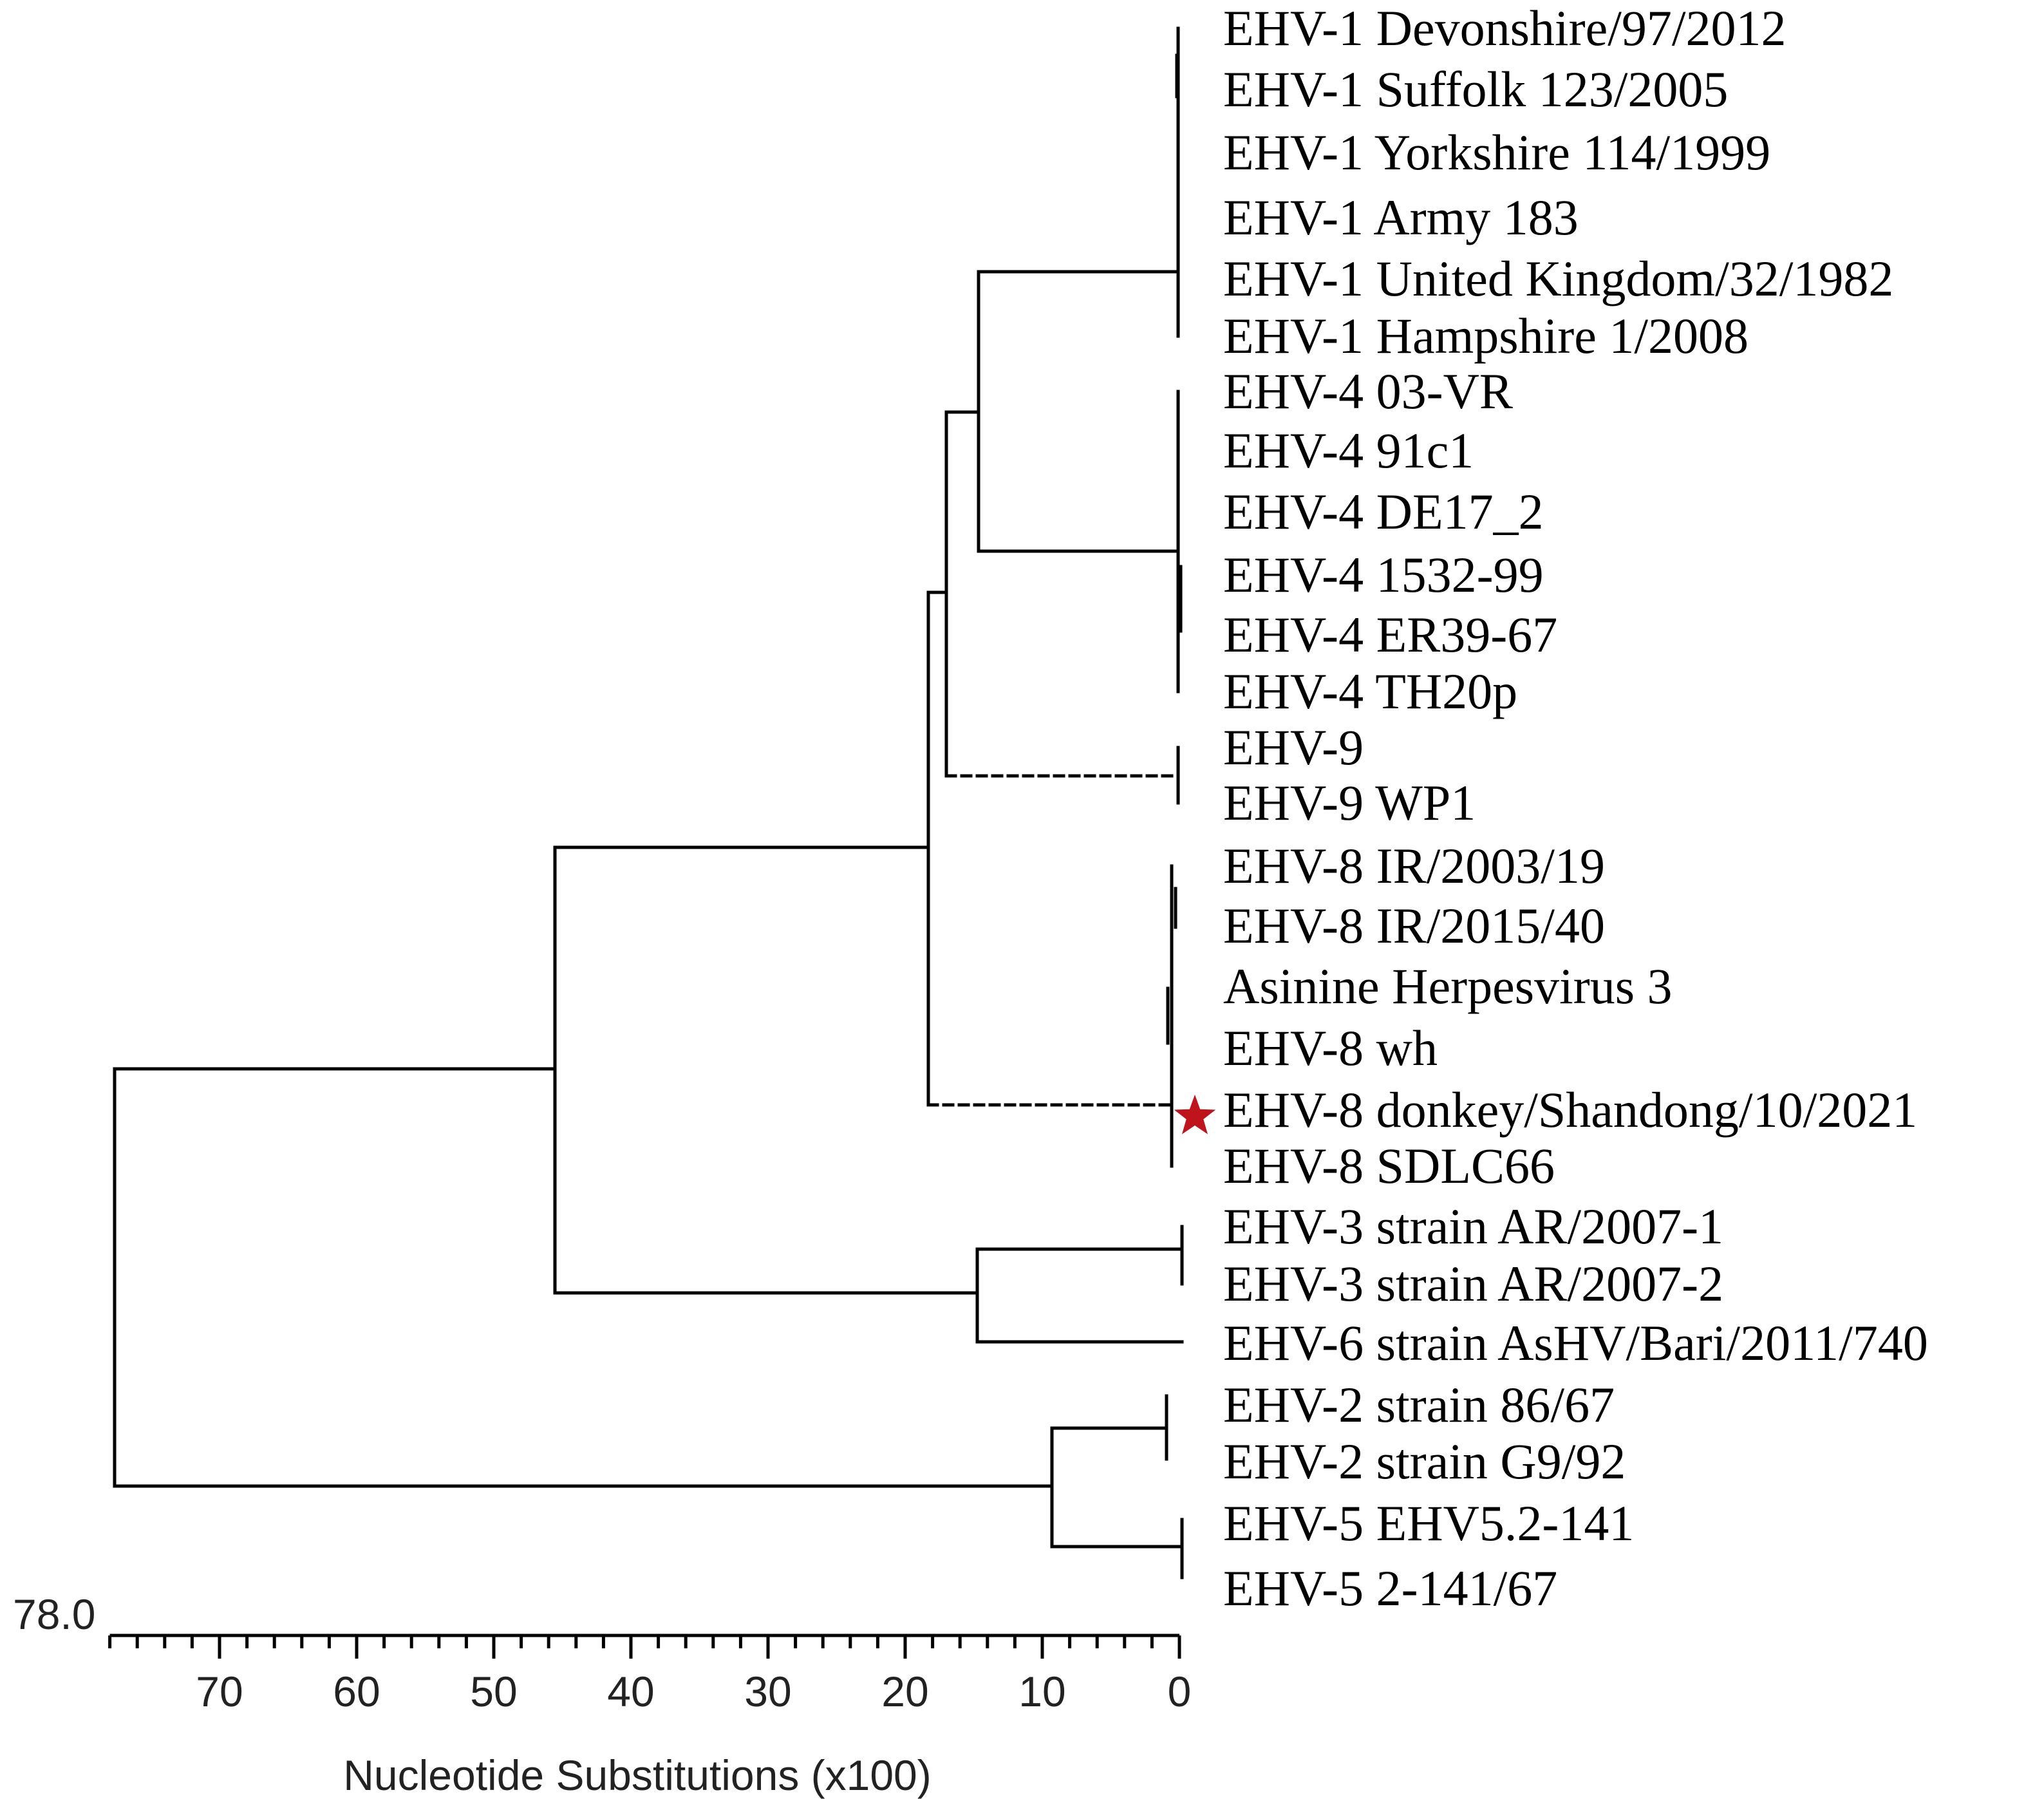  What do you see at coordinates (219, 1692) in the screenshot?
I see `x-tick-label: 70` at bounding box center [219, 1692].